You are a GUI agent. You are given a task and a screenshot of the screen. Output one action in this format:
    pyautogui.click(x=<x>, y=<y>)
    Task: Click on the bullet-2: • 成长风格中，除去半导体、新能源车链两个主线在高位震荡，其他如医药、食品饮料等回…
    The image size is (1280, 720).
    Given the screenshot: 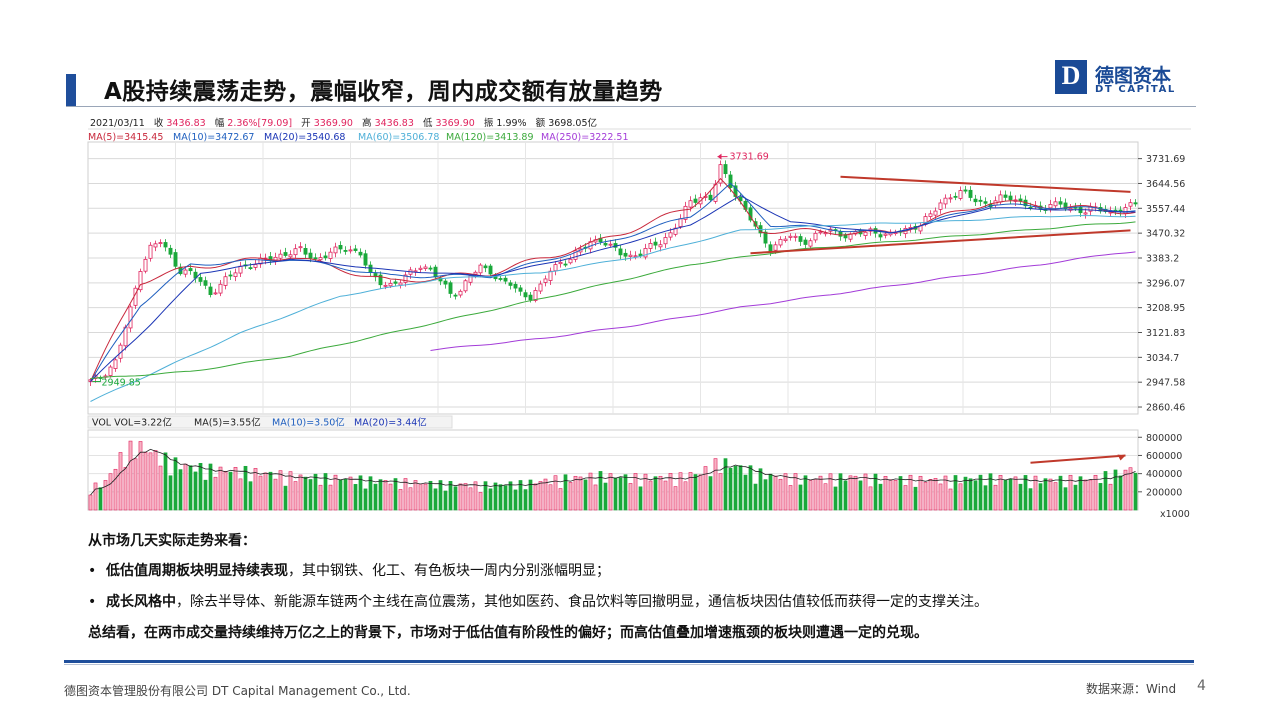 What is the action you would take?
    pyautogui.click(x=538, y=601)
    